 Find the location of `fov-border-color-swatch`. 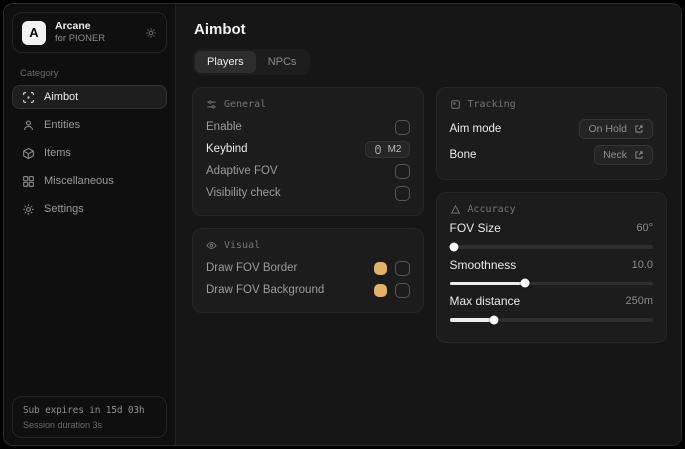

fov-border-color-swatch is located at coordinates (380, 268).